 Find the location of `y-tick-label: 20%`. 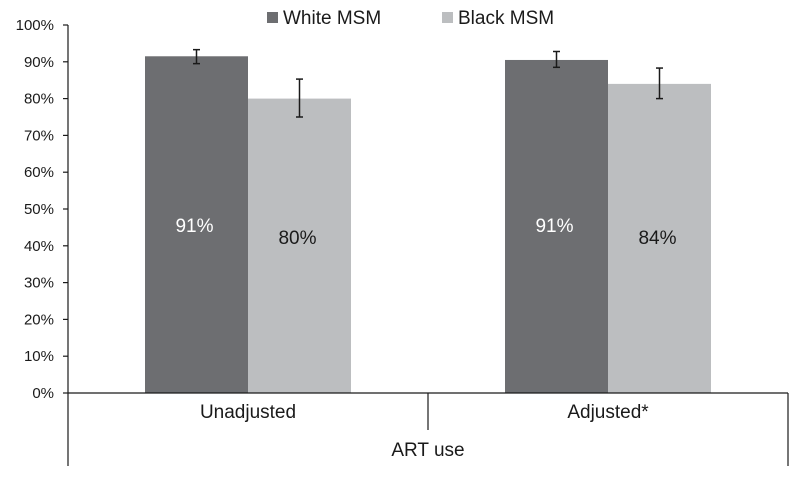

y-tick-label: 20% is located at coordinates (39, 319).